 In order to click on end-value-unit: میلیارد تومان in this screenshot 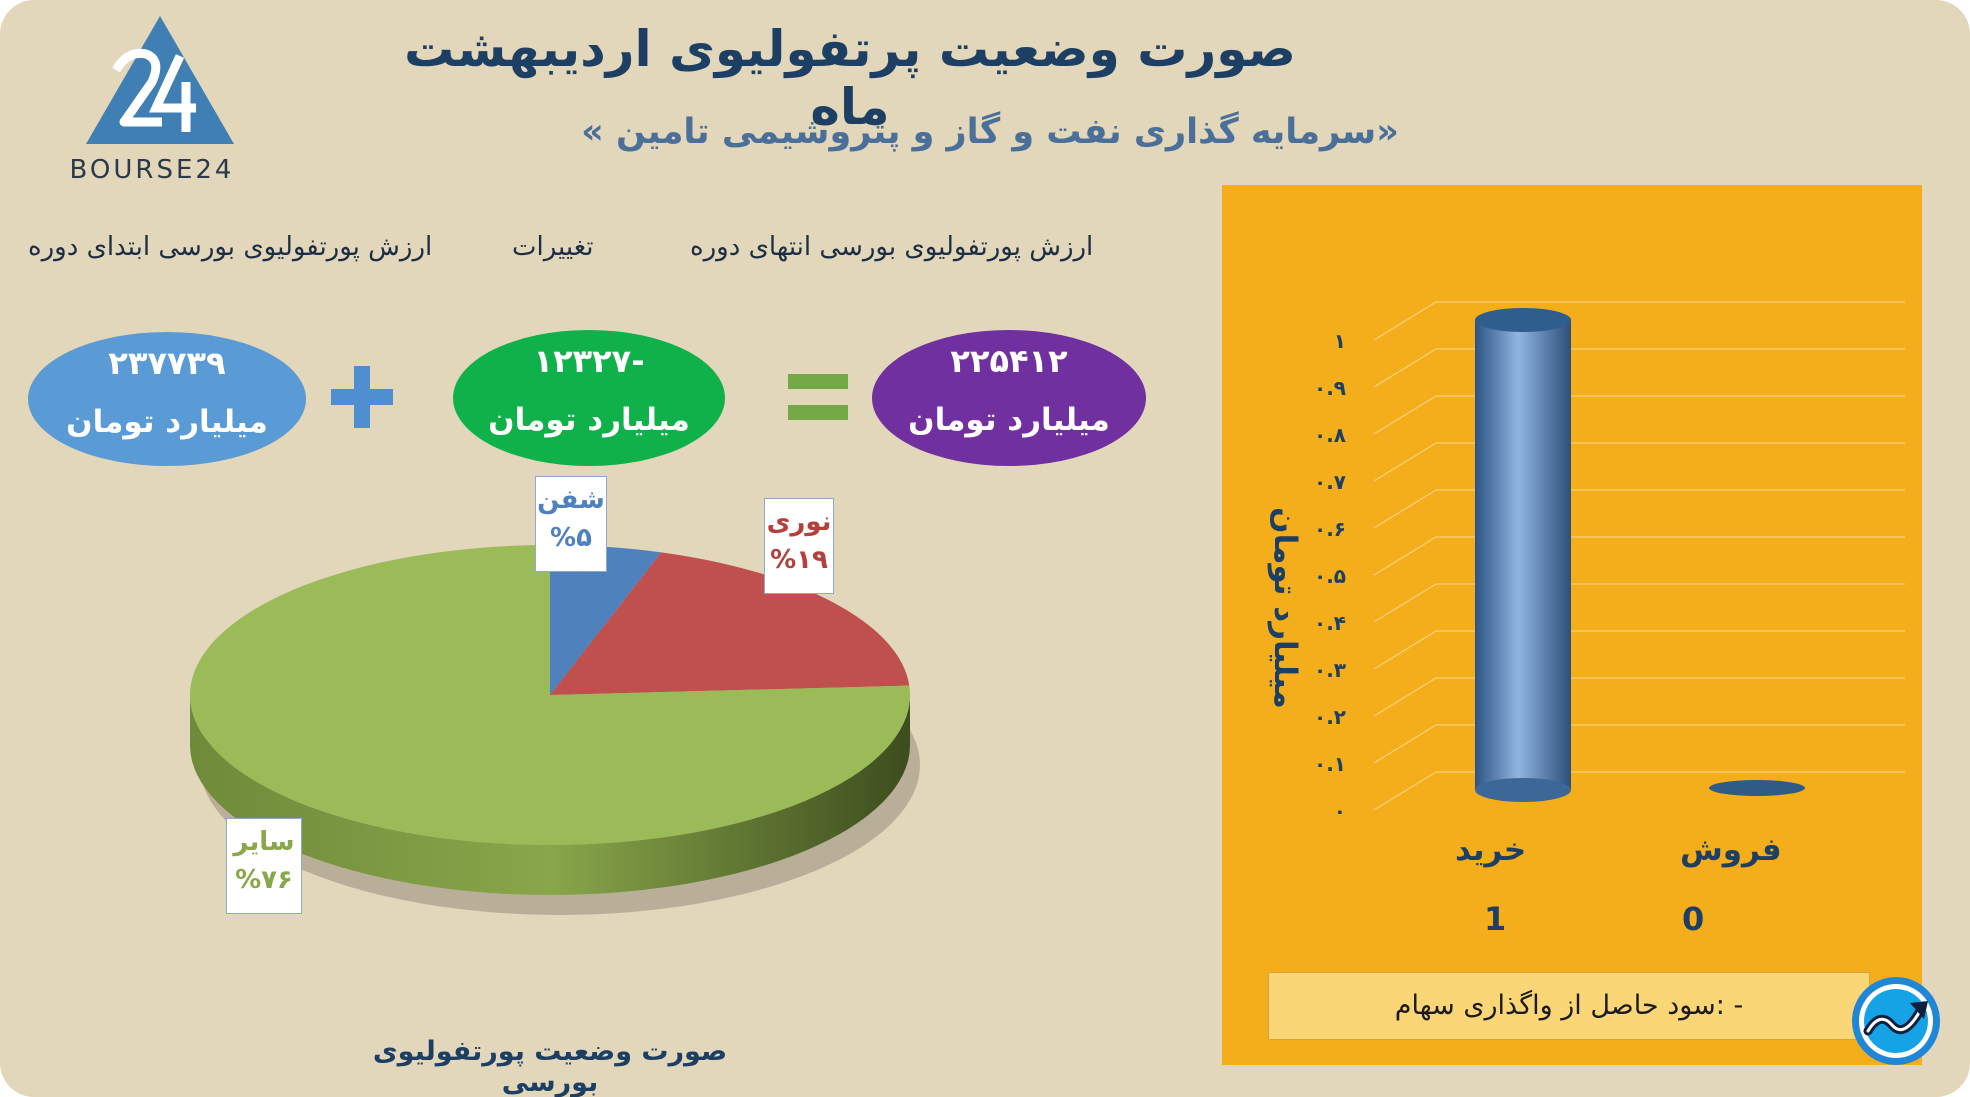, I will do `click(1009, 420)`.